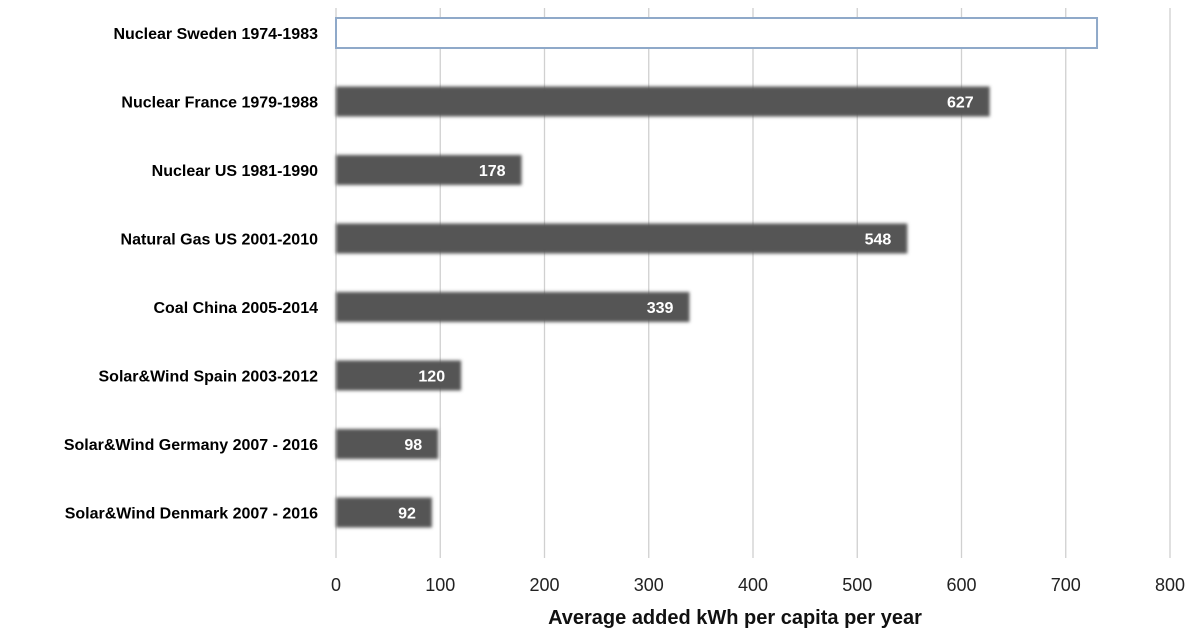 The image size is (1195, 637). What do you see at coordinates (1066, 585) in the screenshot?
I see `x-tick-label: 700` at bounding box center [1066, 585].